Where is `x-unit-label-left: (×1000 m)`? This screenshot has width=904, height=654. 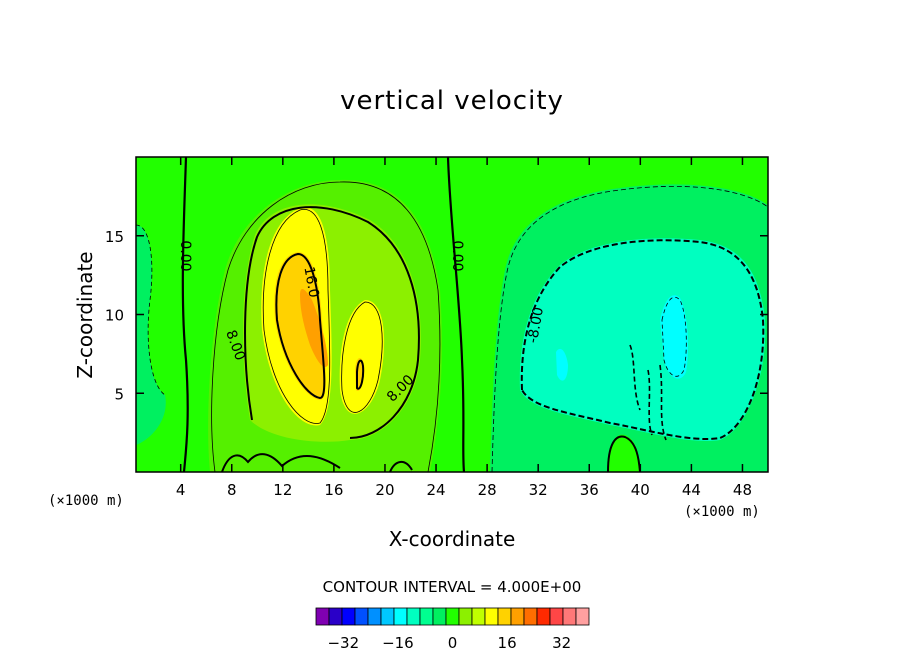 x-unit-label-left: (×1000 m) is located at coordinates (86, 501).